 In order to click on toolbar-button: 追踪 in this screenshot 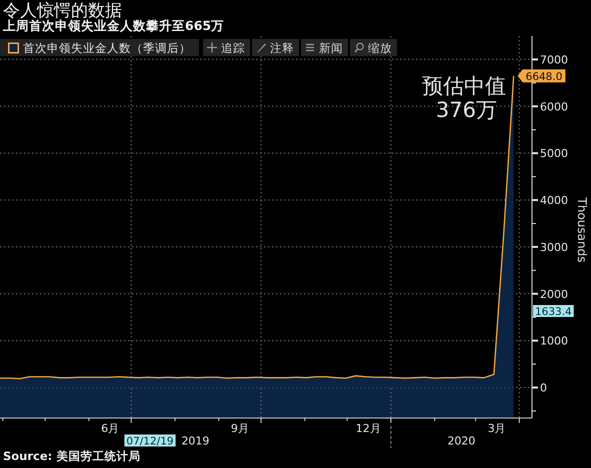, I will do `click(226, 47)`.